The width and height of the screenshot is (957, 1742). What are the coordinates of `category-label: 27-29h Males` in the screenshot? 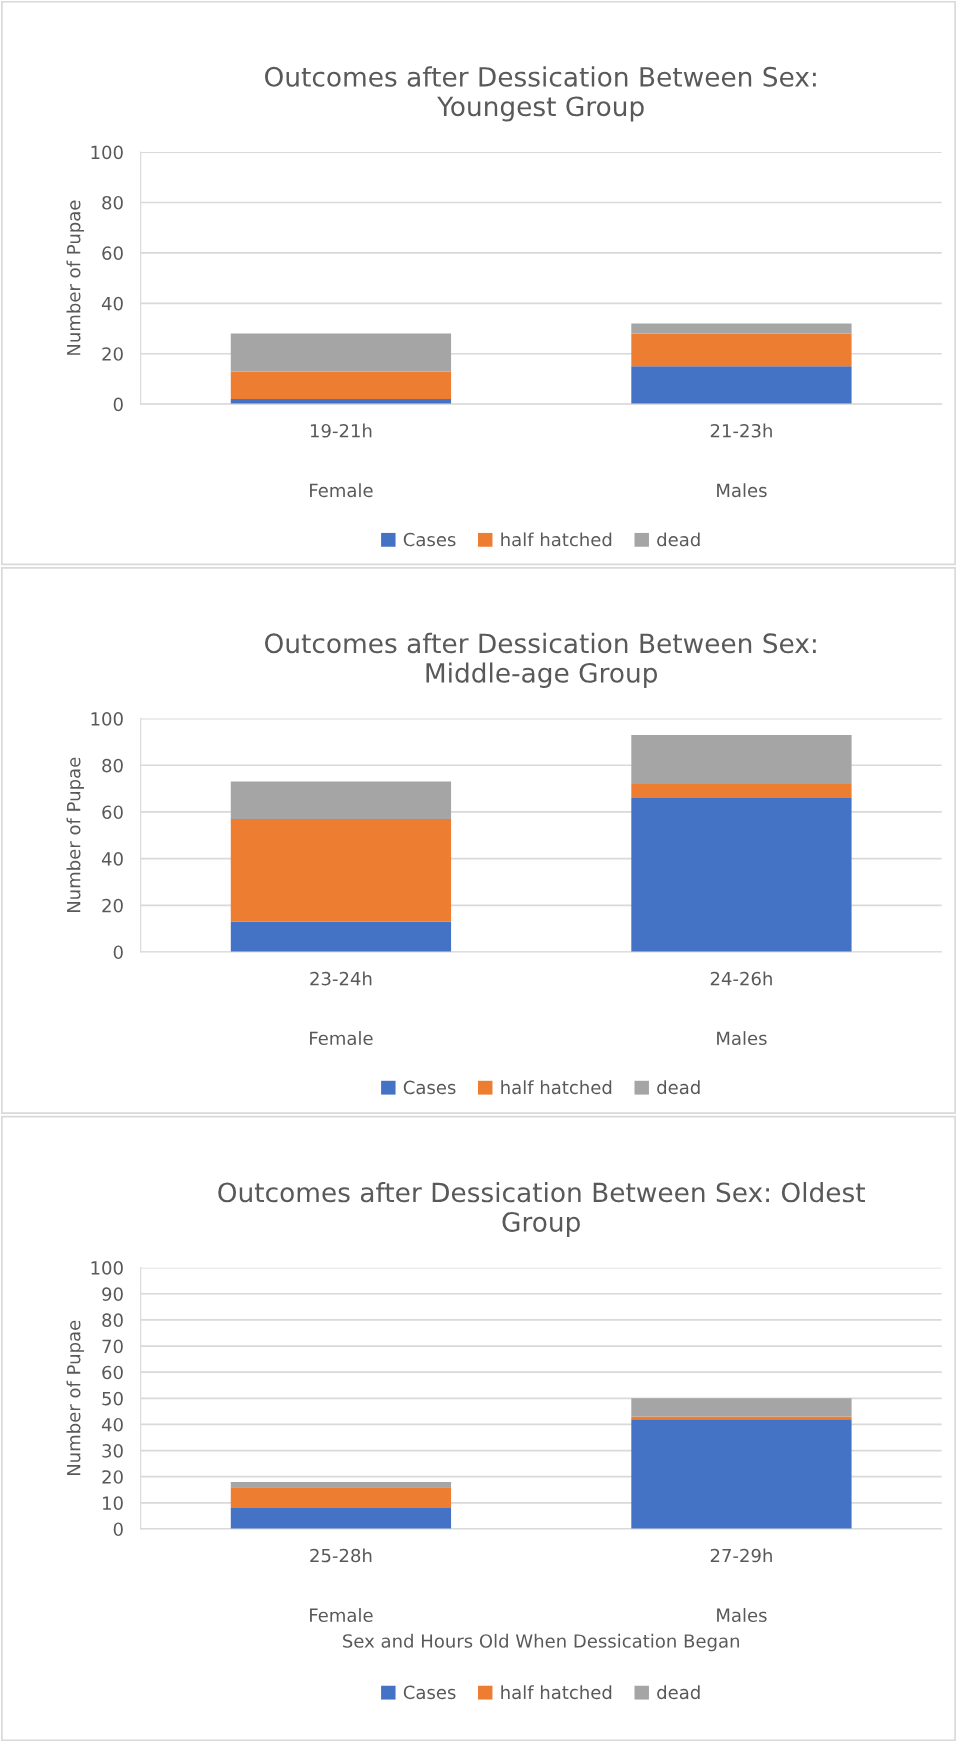 It's located at (741, 1585).